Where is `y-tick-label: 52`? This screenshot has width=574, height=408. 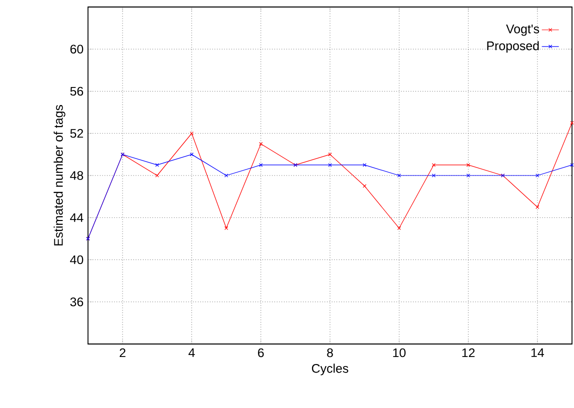 y-tick-label: 52 is located at coordinates (77, 133).